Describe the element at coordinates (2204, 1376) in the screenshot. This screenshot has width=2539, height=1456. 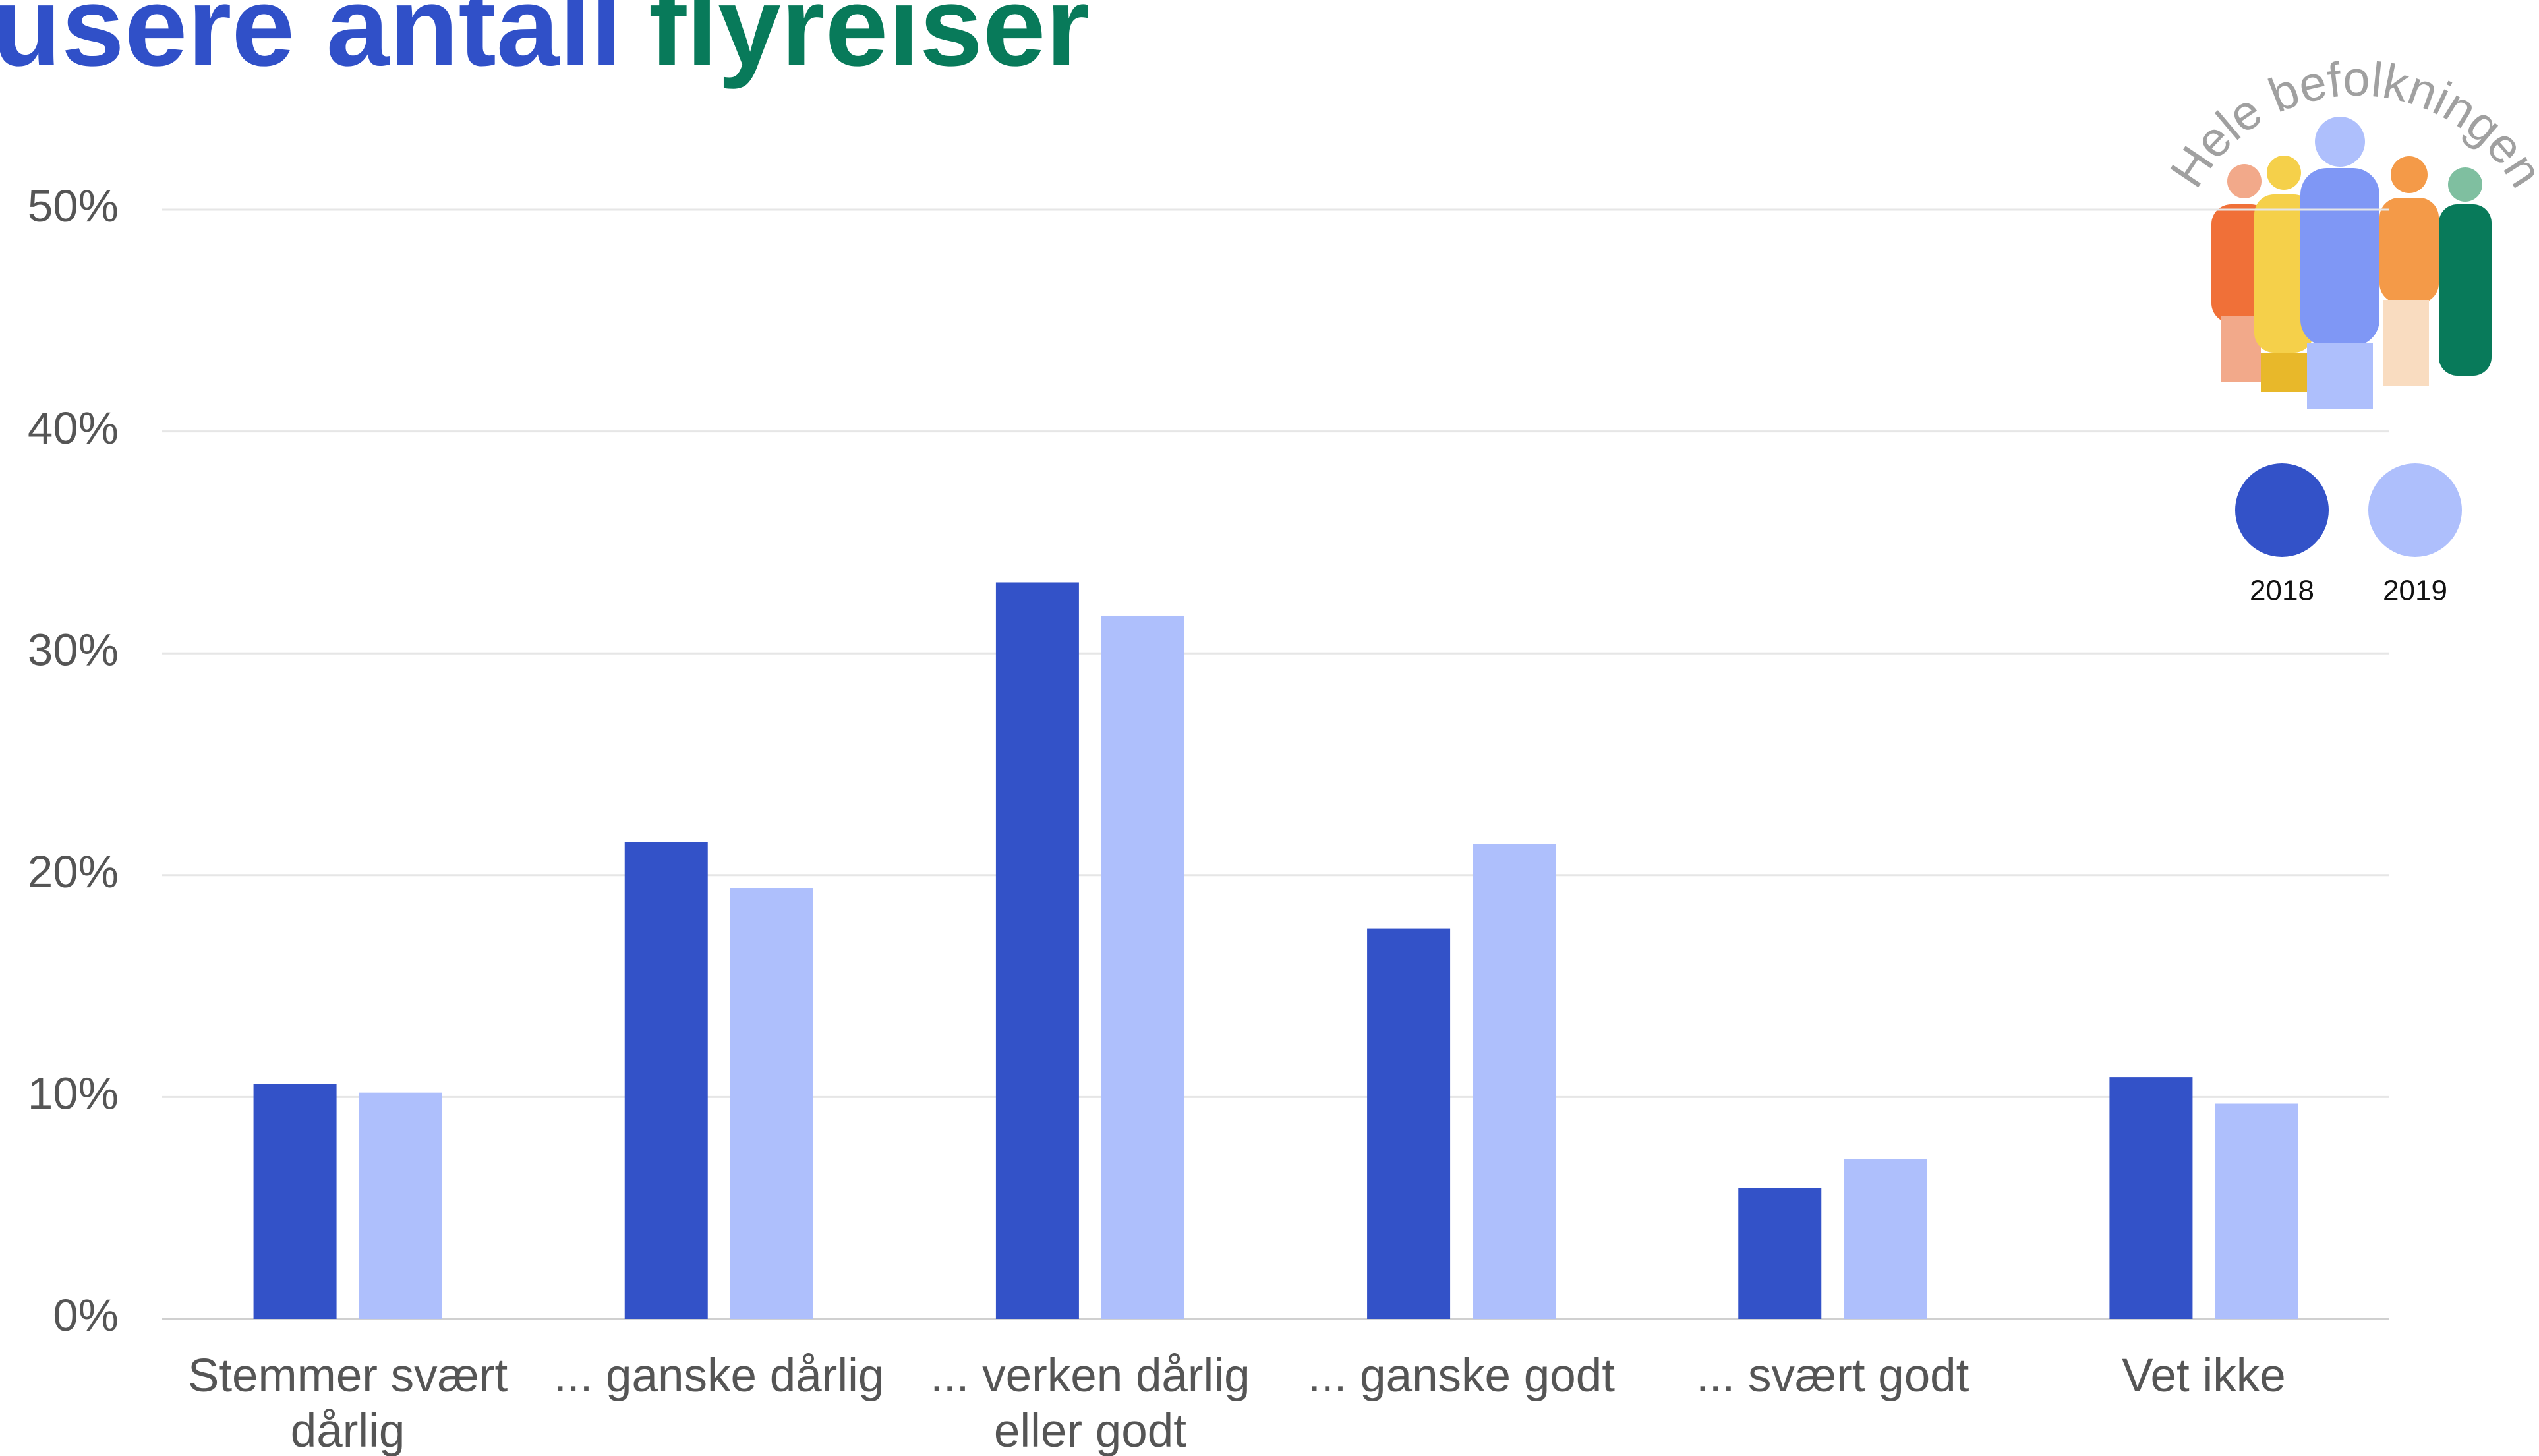
I see `x-tick-label: Vet ikke` at that location.